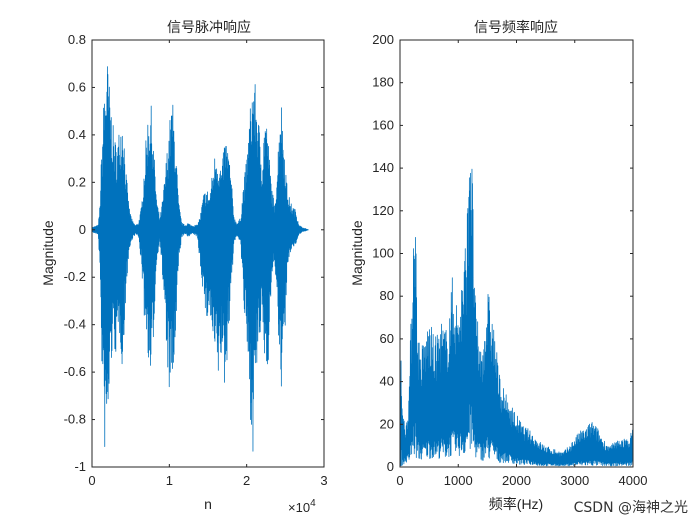  I want to click on watermark: CSDN @海神之光, so click(631, 508).